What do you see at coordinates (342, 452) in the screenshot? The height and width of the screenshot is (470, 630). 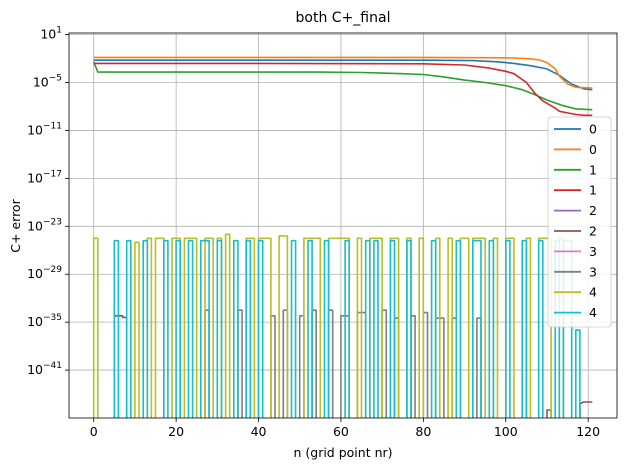 I see `x-axis-label: n (grid point nr)` at bounding box center [342, 452].